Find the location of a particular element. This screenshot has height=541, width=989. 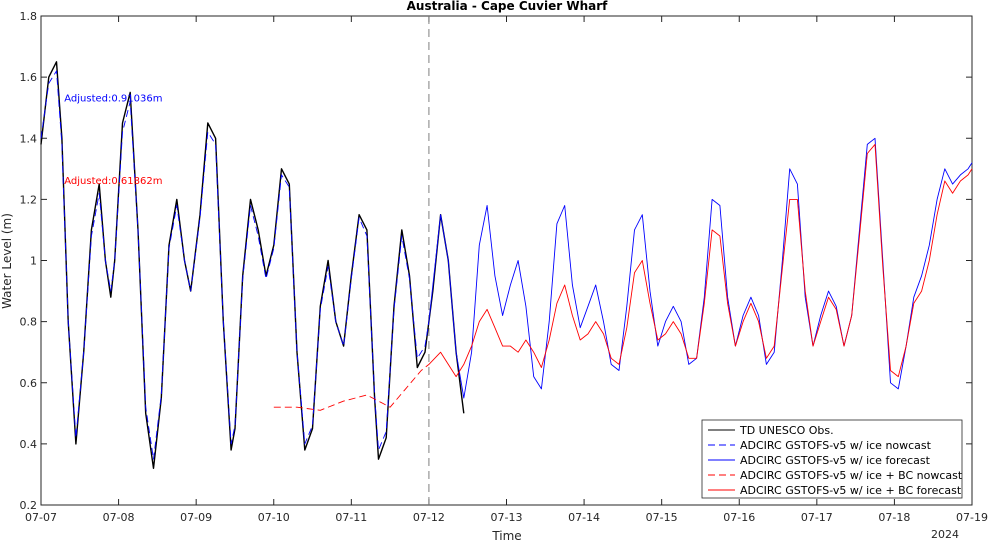

x-tick-label: 07-08 is located at coordinates (119, 517).